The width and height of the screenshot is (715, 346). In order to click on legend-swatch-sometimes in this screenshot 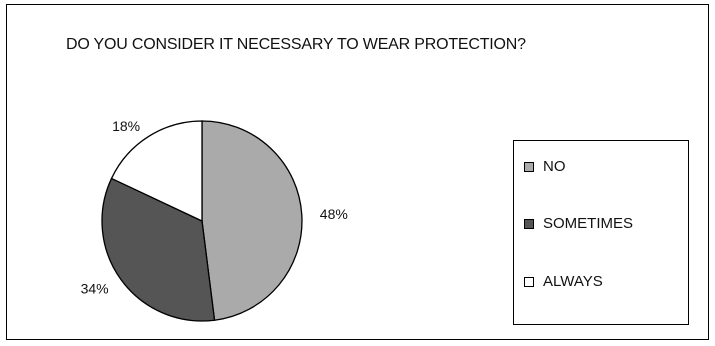, I will do `click(529, 223)`.